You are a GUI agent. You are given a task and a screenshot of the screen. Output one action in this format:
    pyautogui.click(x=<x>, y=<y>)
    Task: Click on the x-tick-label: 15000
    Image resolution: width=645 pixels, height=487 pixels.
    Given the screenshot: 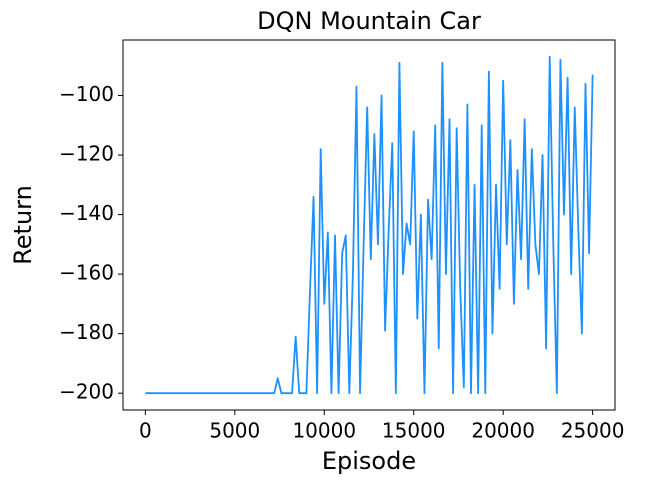 What is the action you would take?
    pyautogui.click(x=414, y=431)
    